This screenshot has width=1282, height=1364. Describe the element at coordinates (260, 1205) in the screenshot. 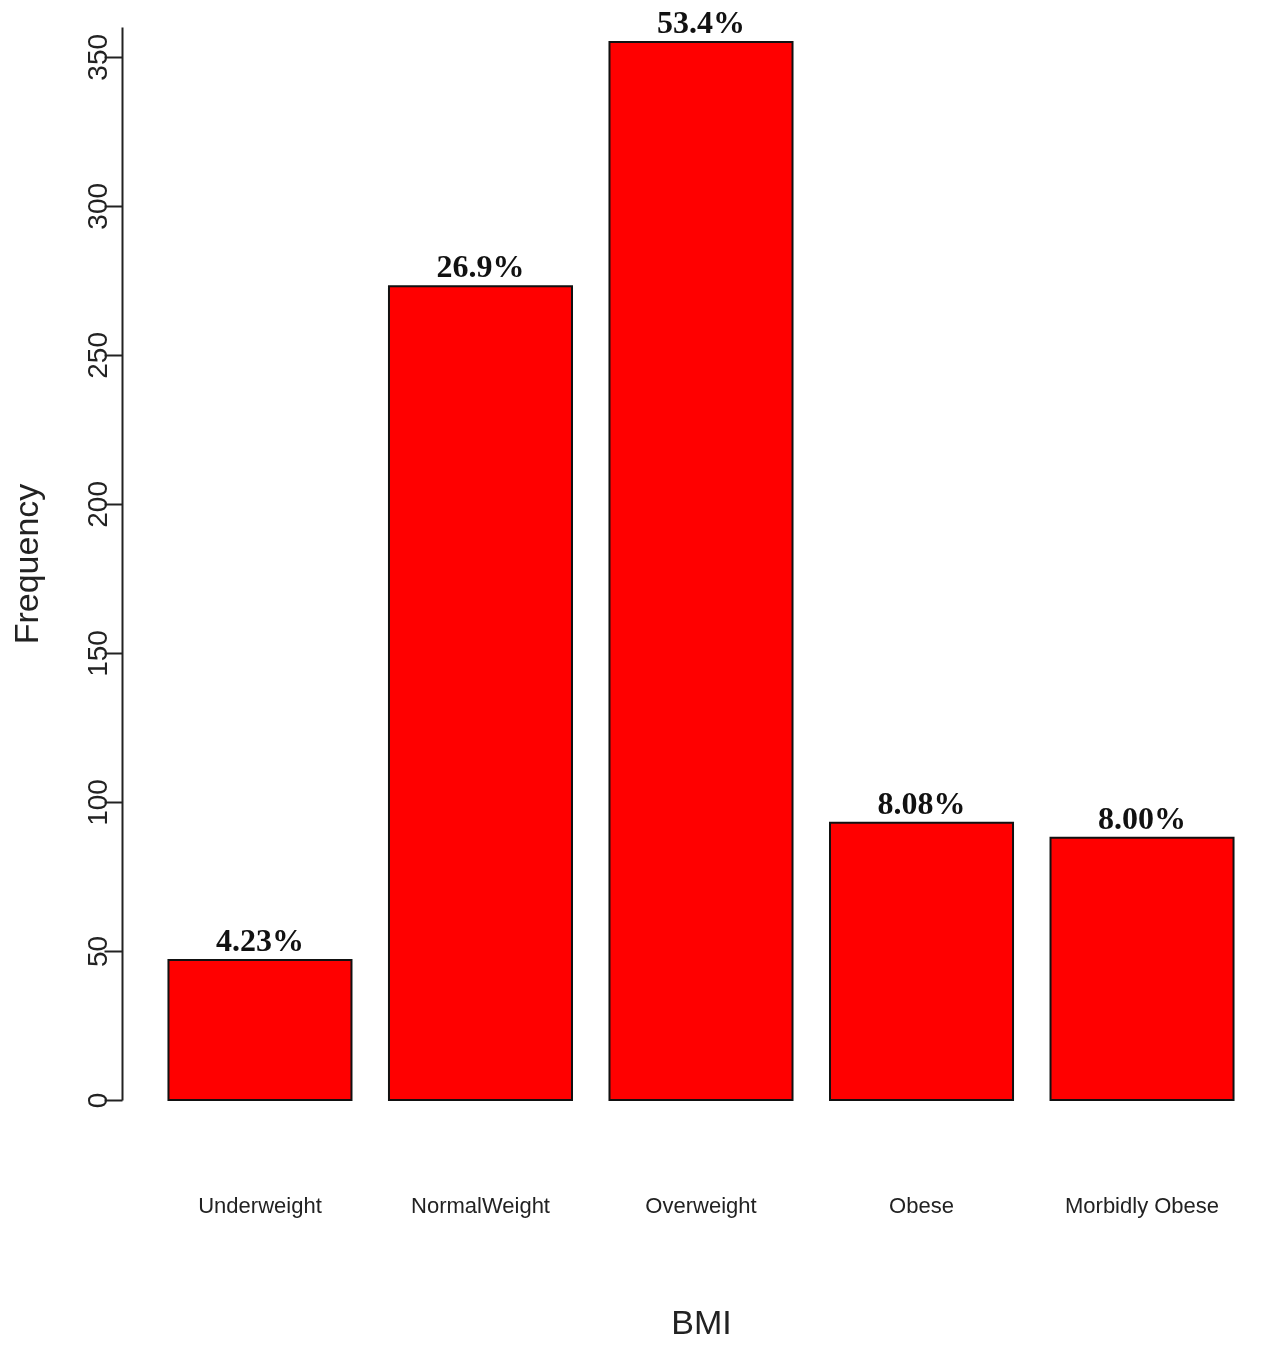

I see `x-tick-label: Underweight` at that location.